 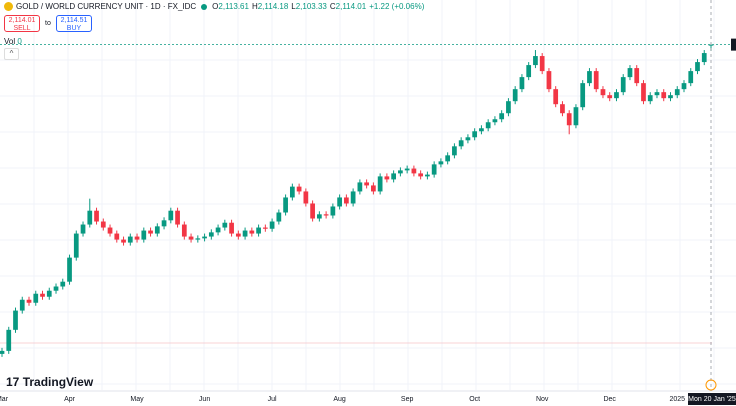 What do you see at coordinates (293, 6) in the screenshot?
I see `l-label: L` at bounding box center [293, 6].